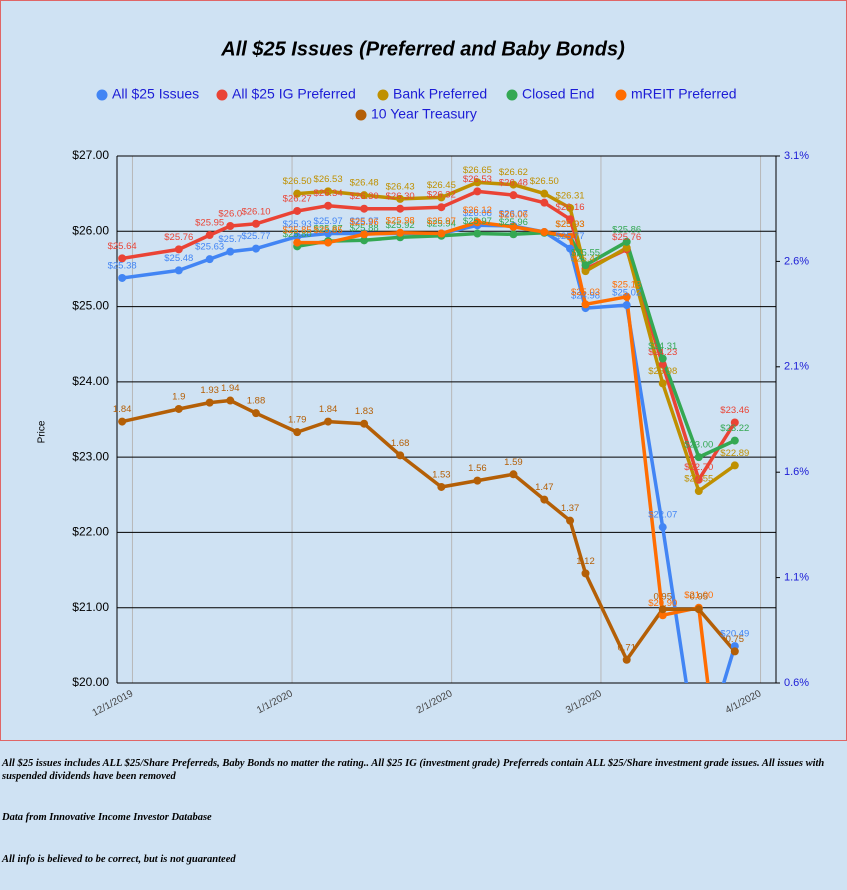 Image resolution: width=847 pixels, height=890 pixels. What do you see at coordinates (796, 472) in the screenshot?
I see `y2-tick-label: 1.6%` at bounding box center [796, 472].